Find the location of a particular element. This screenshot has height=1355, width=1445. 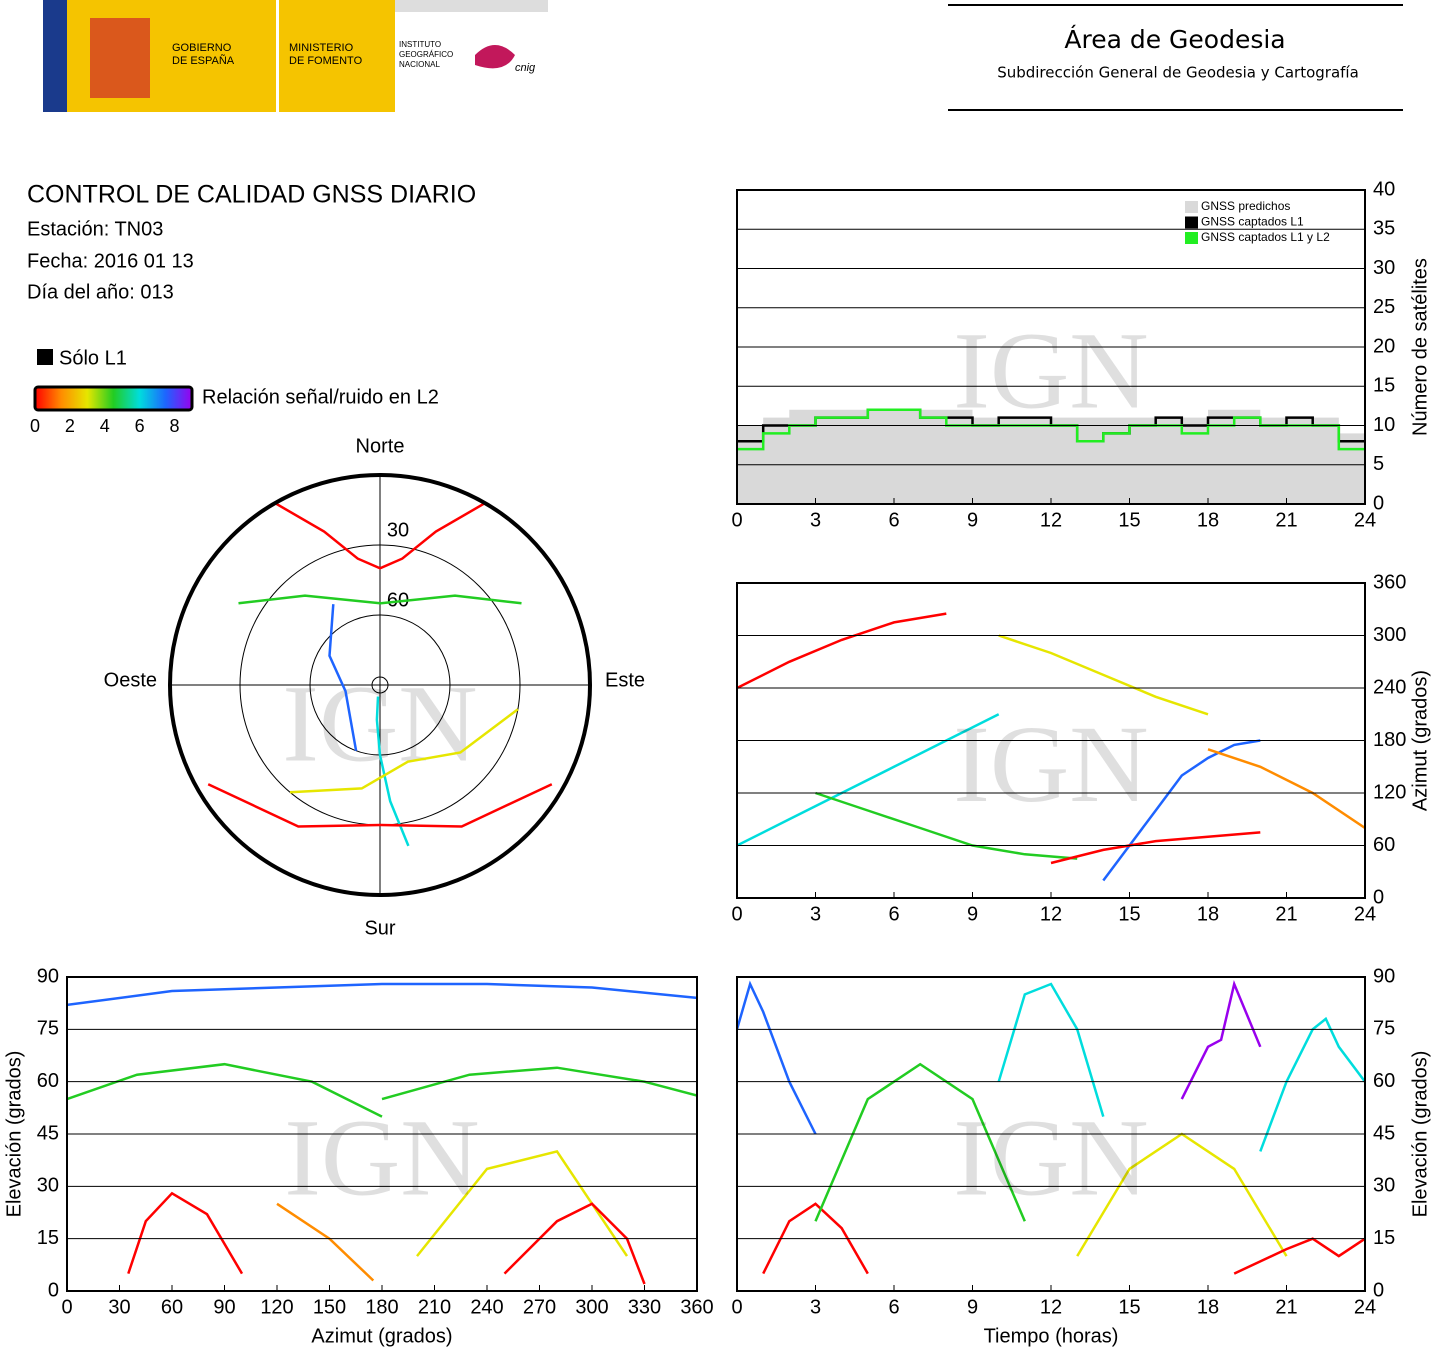

snr-tick-label: 6 is located at coordinates (140, 426).